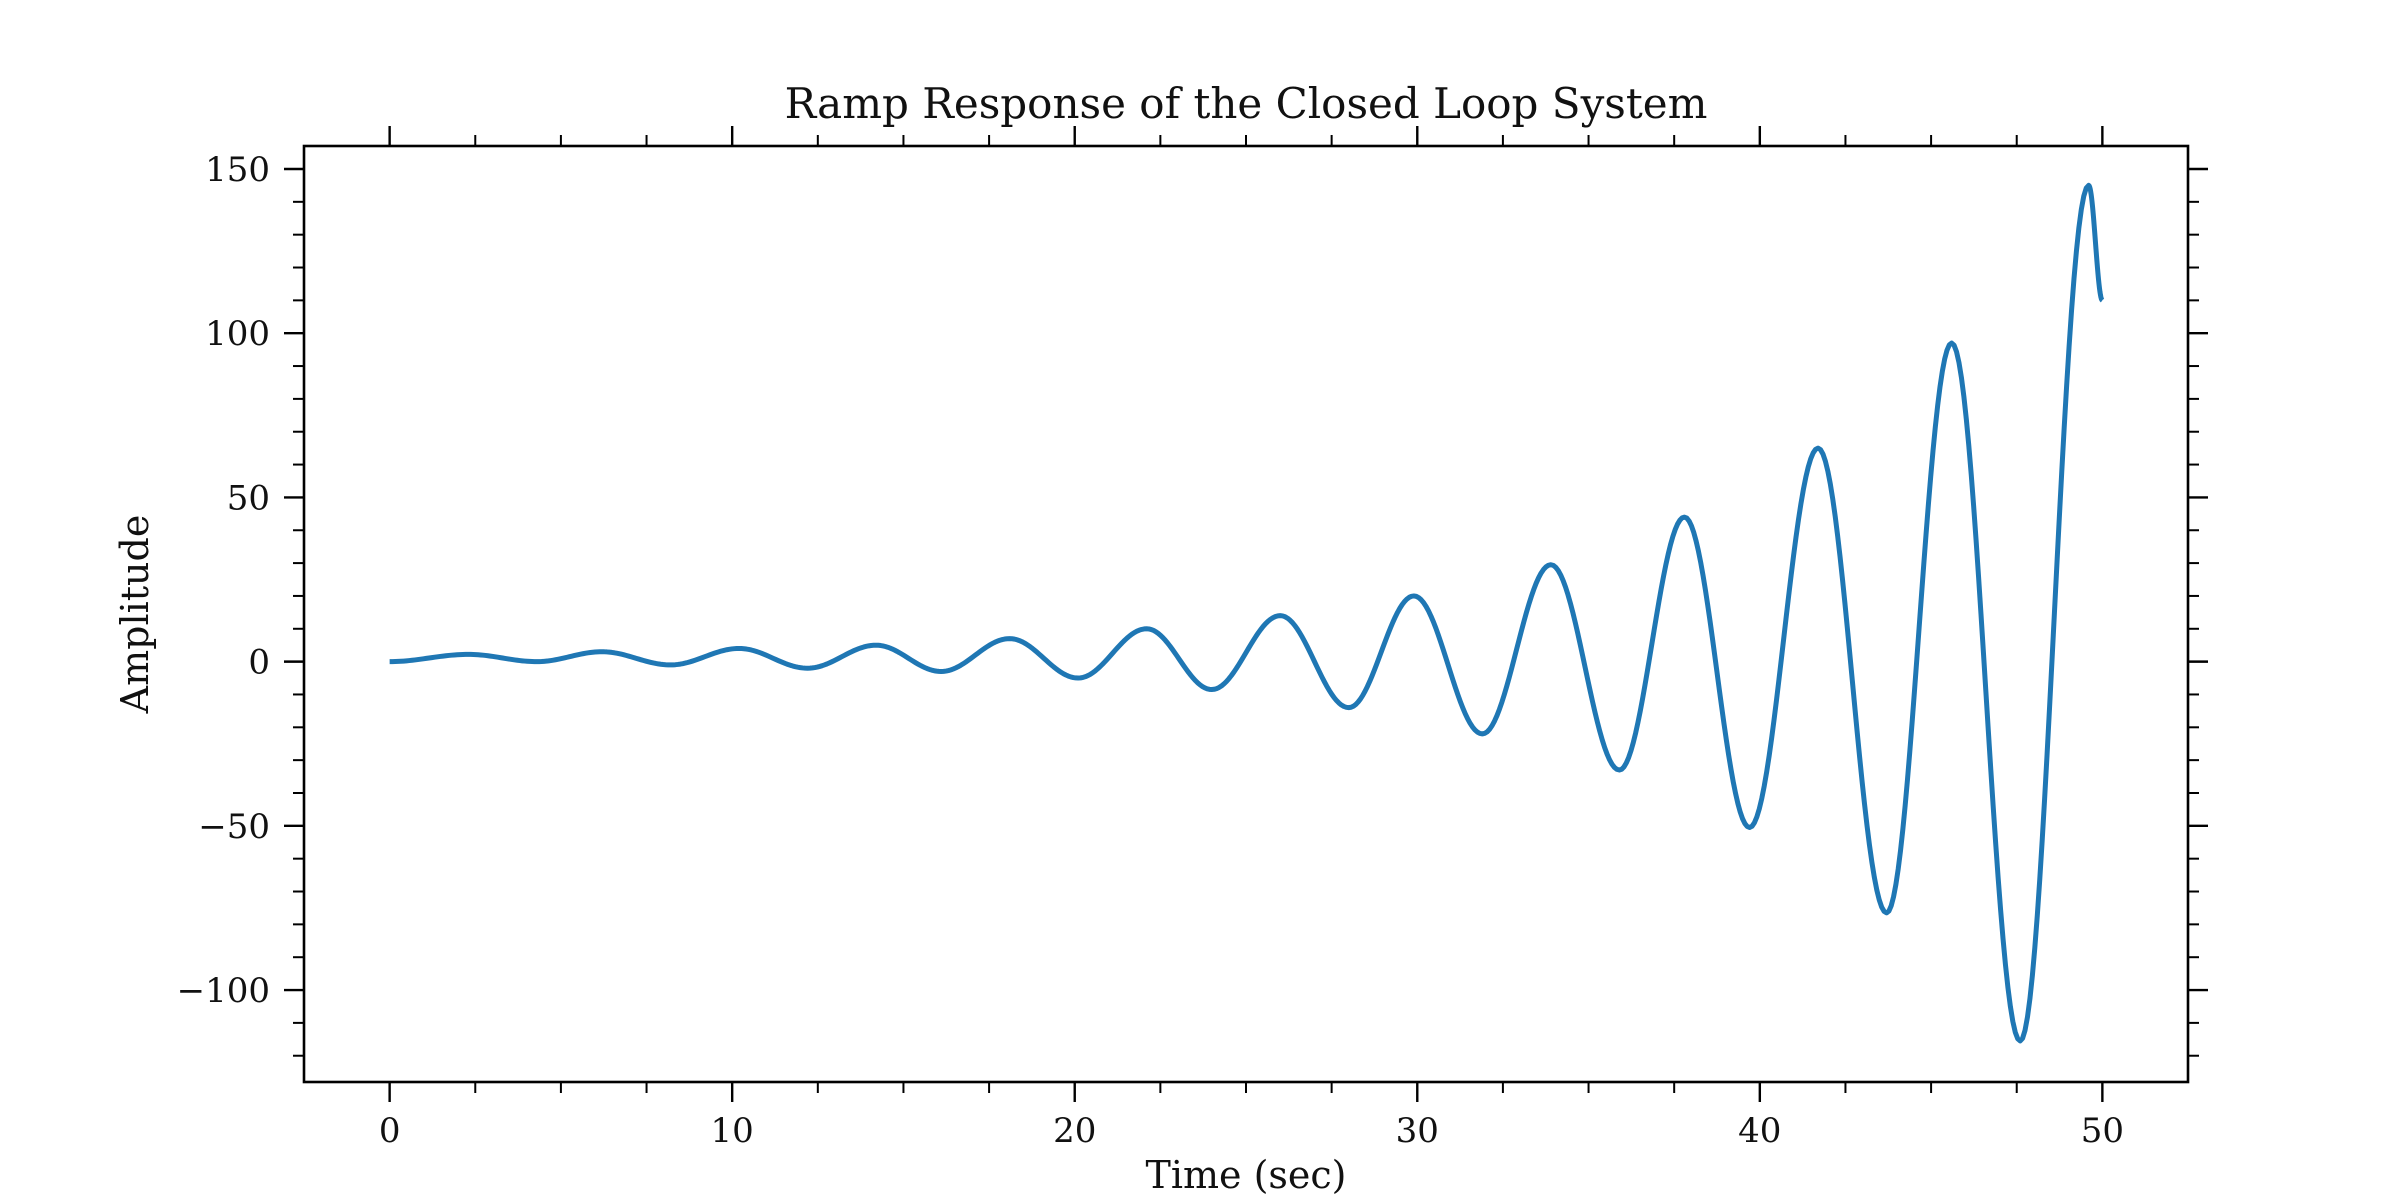 The width and height of the screenshot is (2400, 1200). I want to click on x-tick-label: 50, so click(2102, 1131).